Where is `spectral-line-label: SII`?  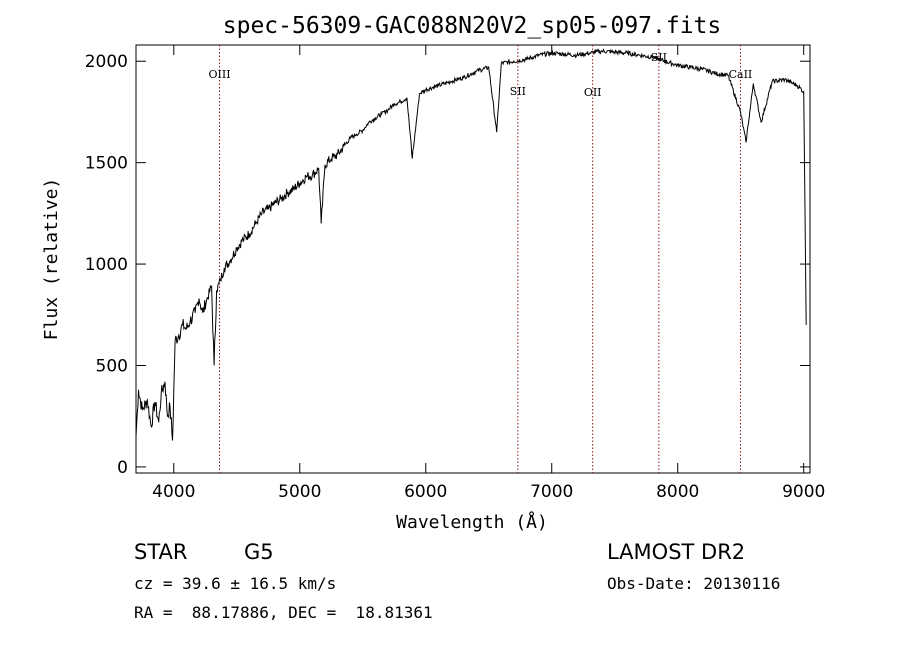
spectral-line-label: SII is located at coordinates (518, 91).